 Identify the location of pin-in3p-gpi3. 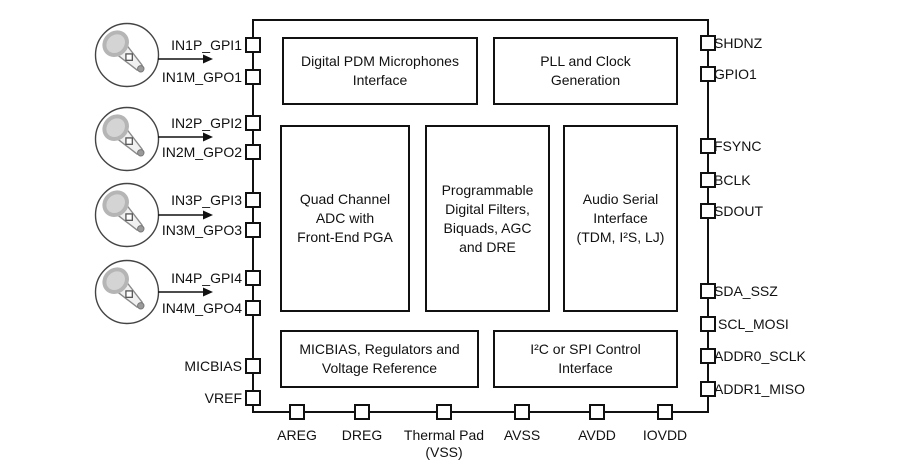
(253, 200).